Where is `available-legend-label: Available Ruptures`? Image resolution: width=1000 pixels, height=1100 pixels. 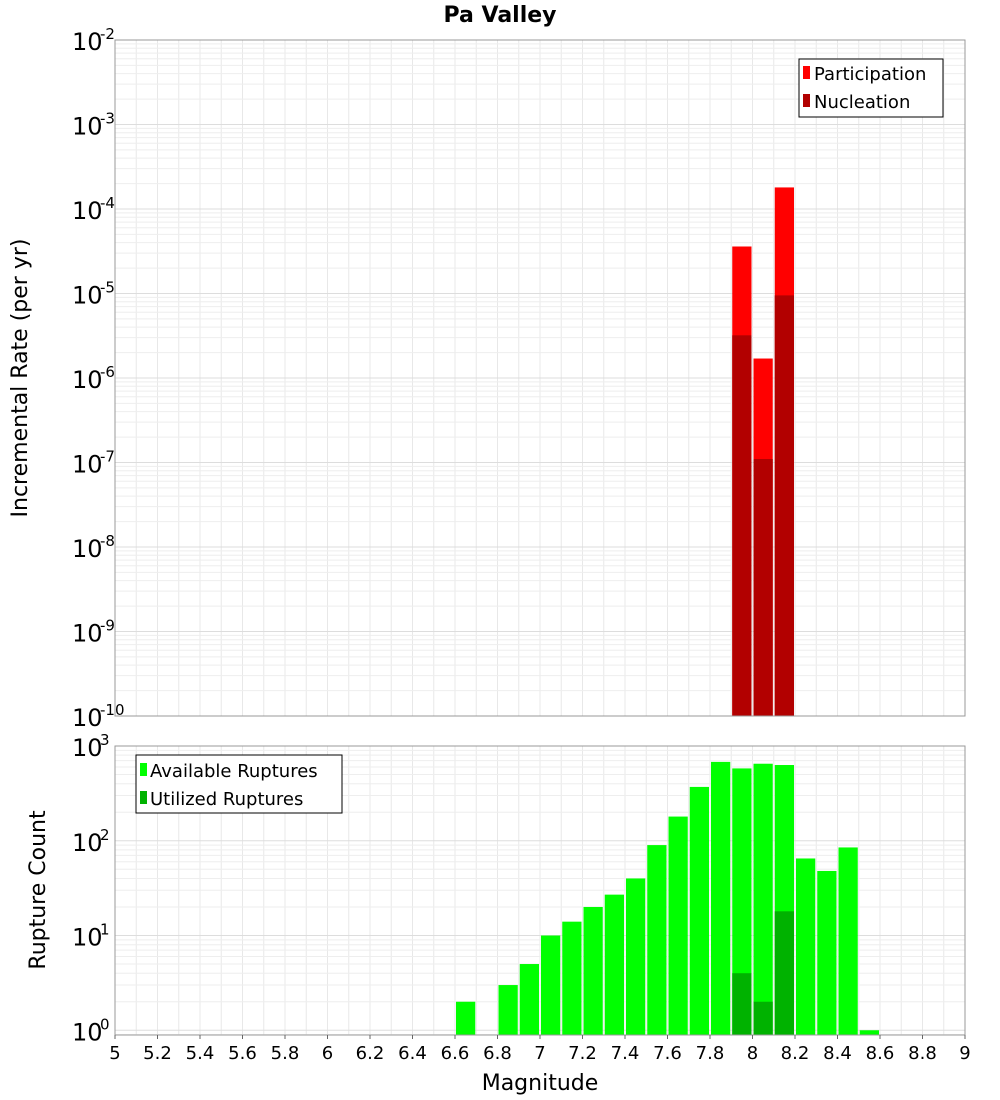 available-legend-label: Available Ruptures is located at coordinates (234, 771).